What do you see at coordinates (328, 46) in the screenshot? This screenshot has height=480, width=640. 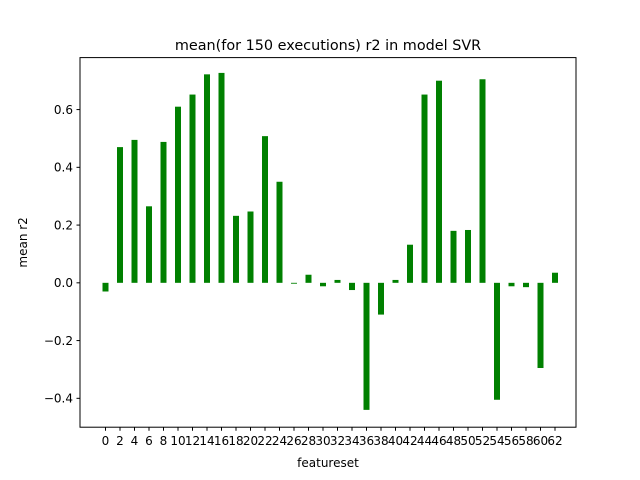 I see `chart-title: mean(for 150 executions) r2 in model SVR` at bounding box center [328, 46].